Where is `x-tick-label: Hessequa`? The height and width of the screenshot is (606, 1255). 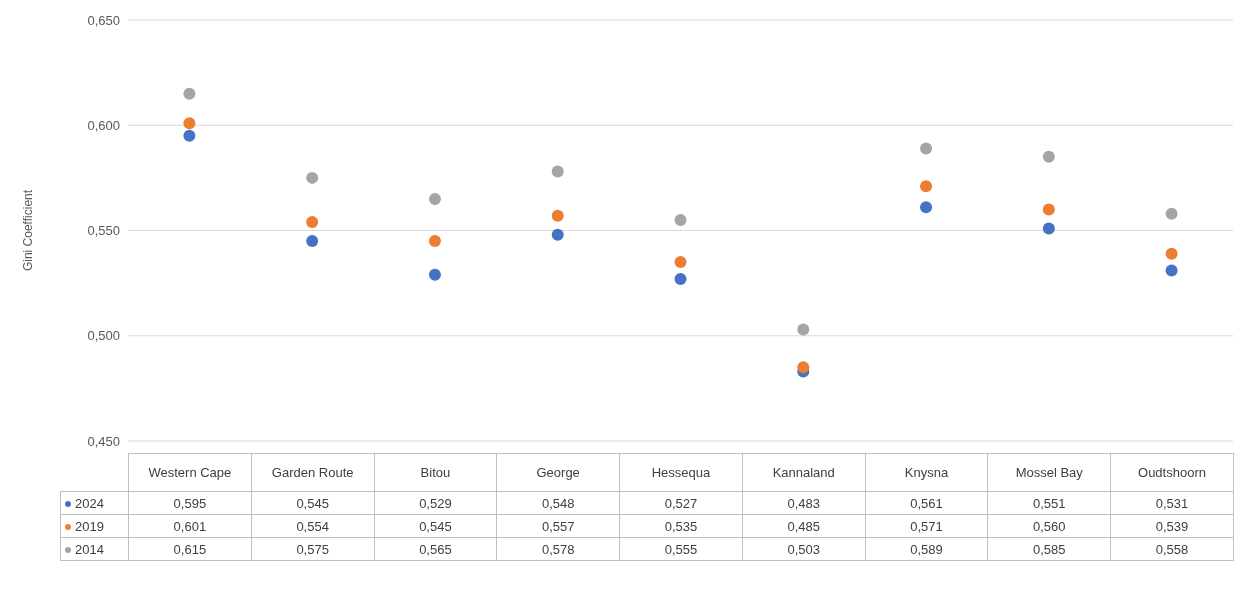 x-tick-label: Hessequa is located at coordinates (681, 472).